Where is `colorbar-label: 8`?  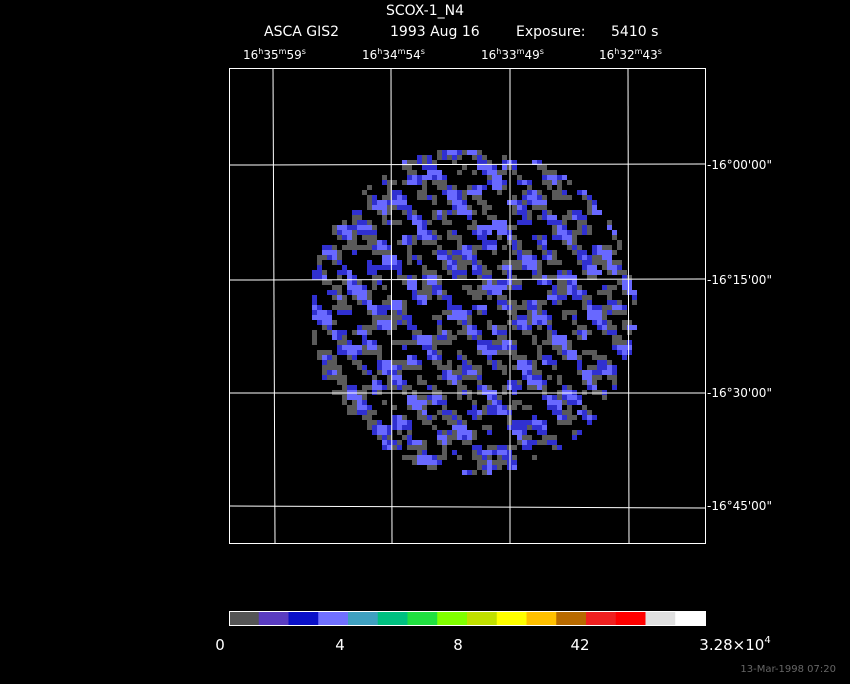 colorbar-label: 8 is located at coordinates (458, 645).